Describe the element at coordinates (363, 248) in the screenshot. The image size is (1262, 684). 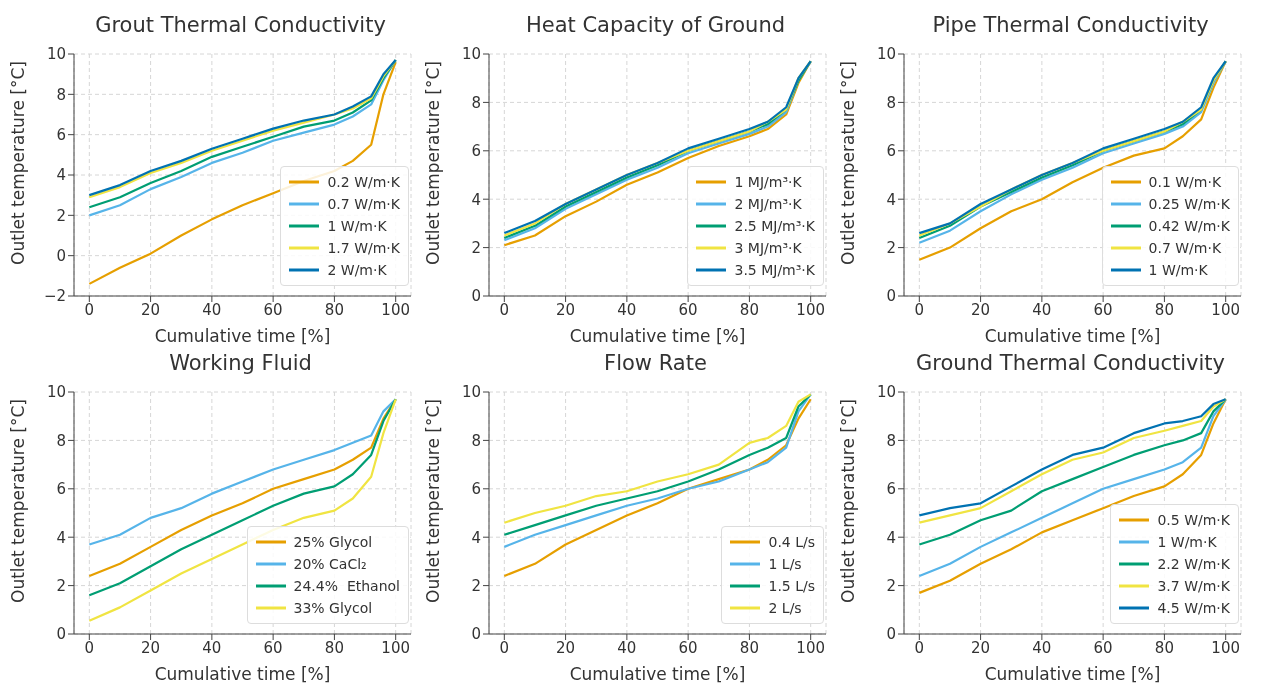
I see `legend-label: 1.7 W/m·K` at that location.